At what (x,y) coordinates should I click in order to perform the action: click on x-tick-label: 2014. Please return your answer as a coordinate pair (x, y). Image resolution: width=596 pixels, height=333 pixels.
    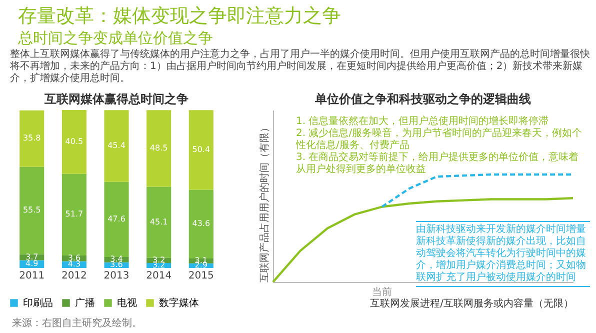
    Looking at the image, I should click on (159, 276).